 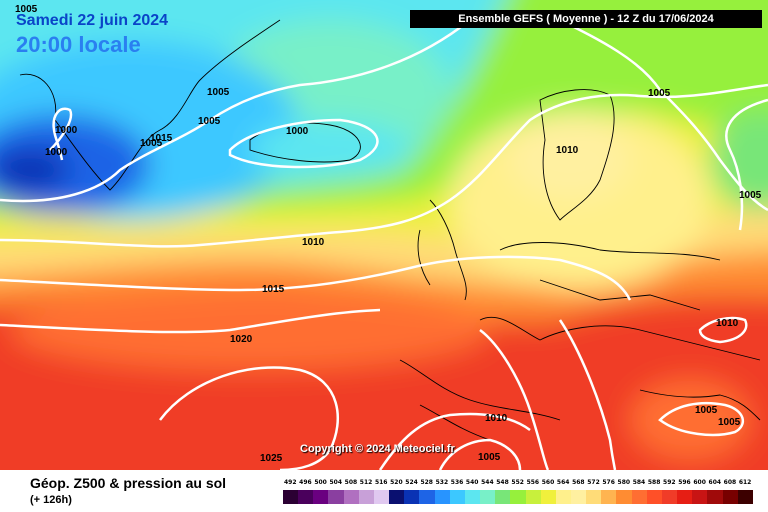 I want to click on scale-label: 512, so click(x=366, y=482).